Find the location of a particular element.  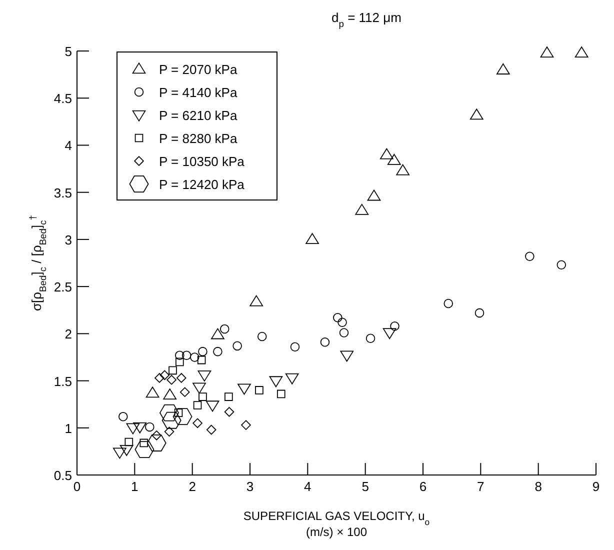

x-tick-label: 2 is located at coordinates (192, 486).